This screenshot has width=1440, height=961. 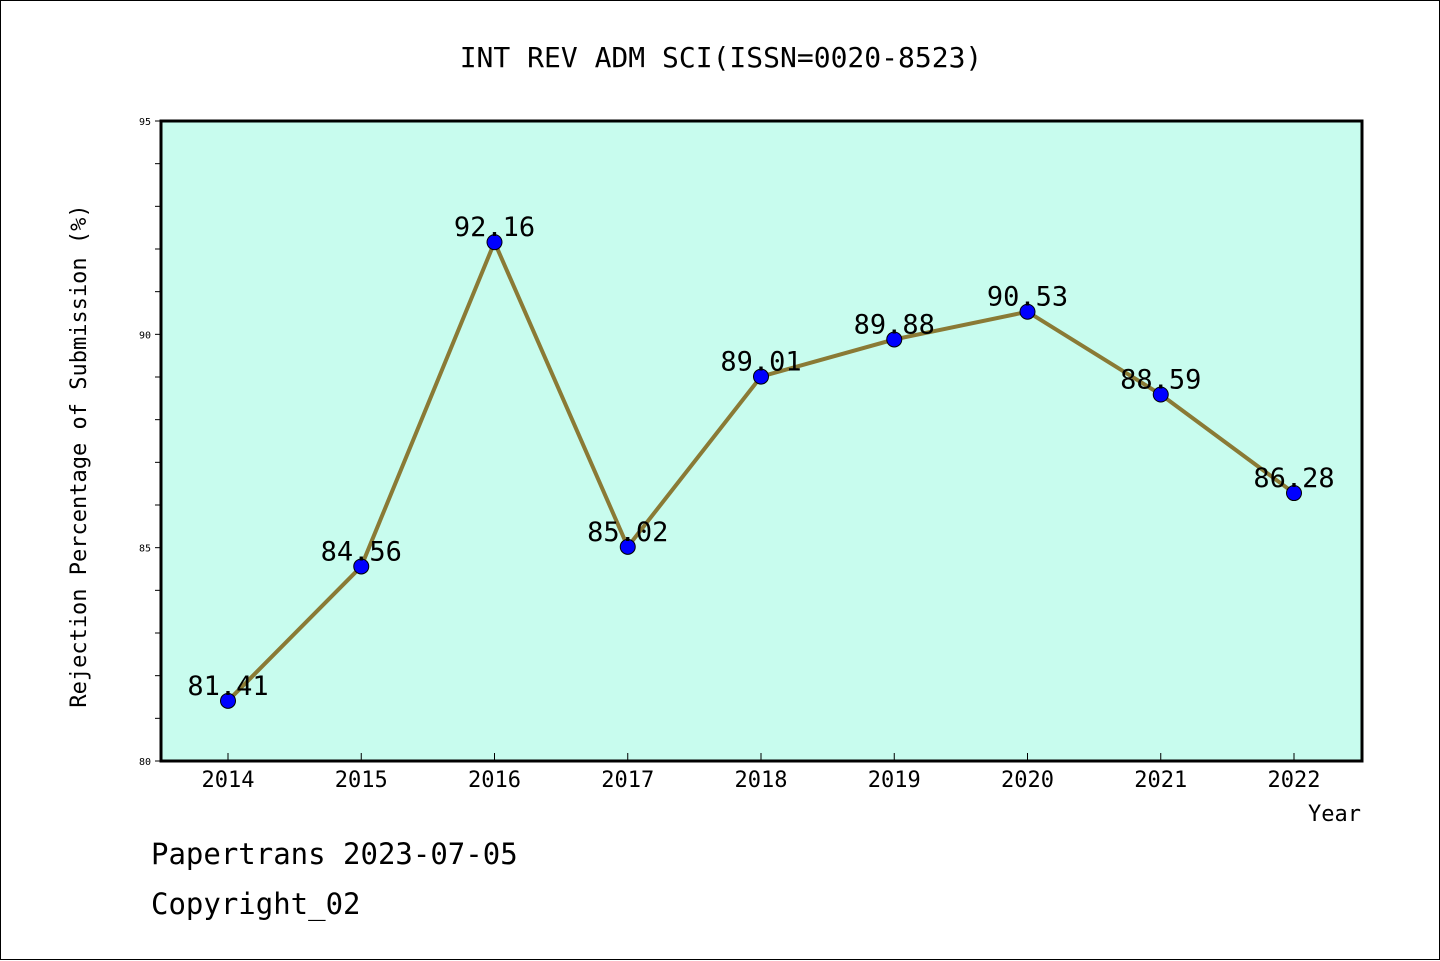 I want to click on data-label: 84.56, so click(x=361, y=551).